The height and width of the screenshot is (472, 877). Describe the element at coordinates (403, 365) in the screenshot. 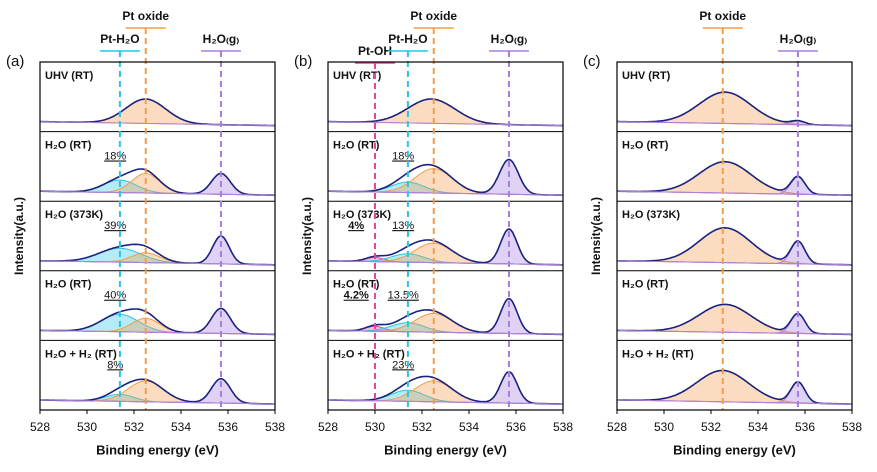

I see `percent-label: 23%` at that location.